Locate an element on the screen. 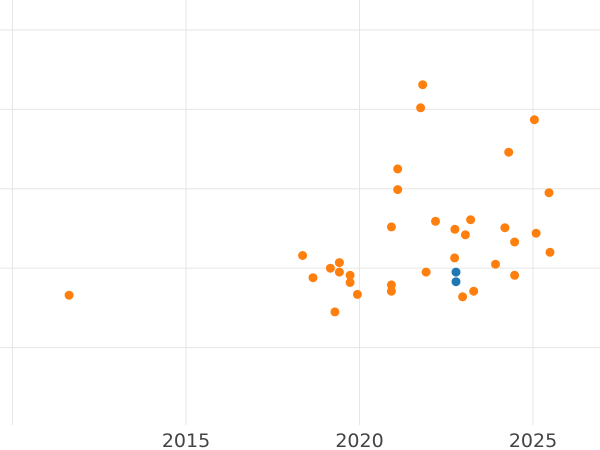 This screenshot has width=600, height=450. series-blue is located at coordinates (456, 277).